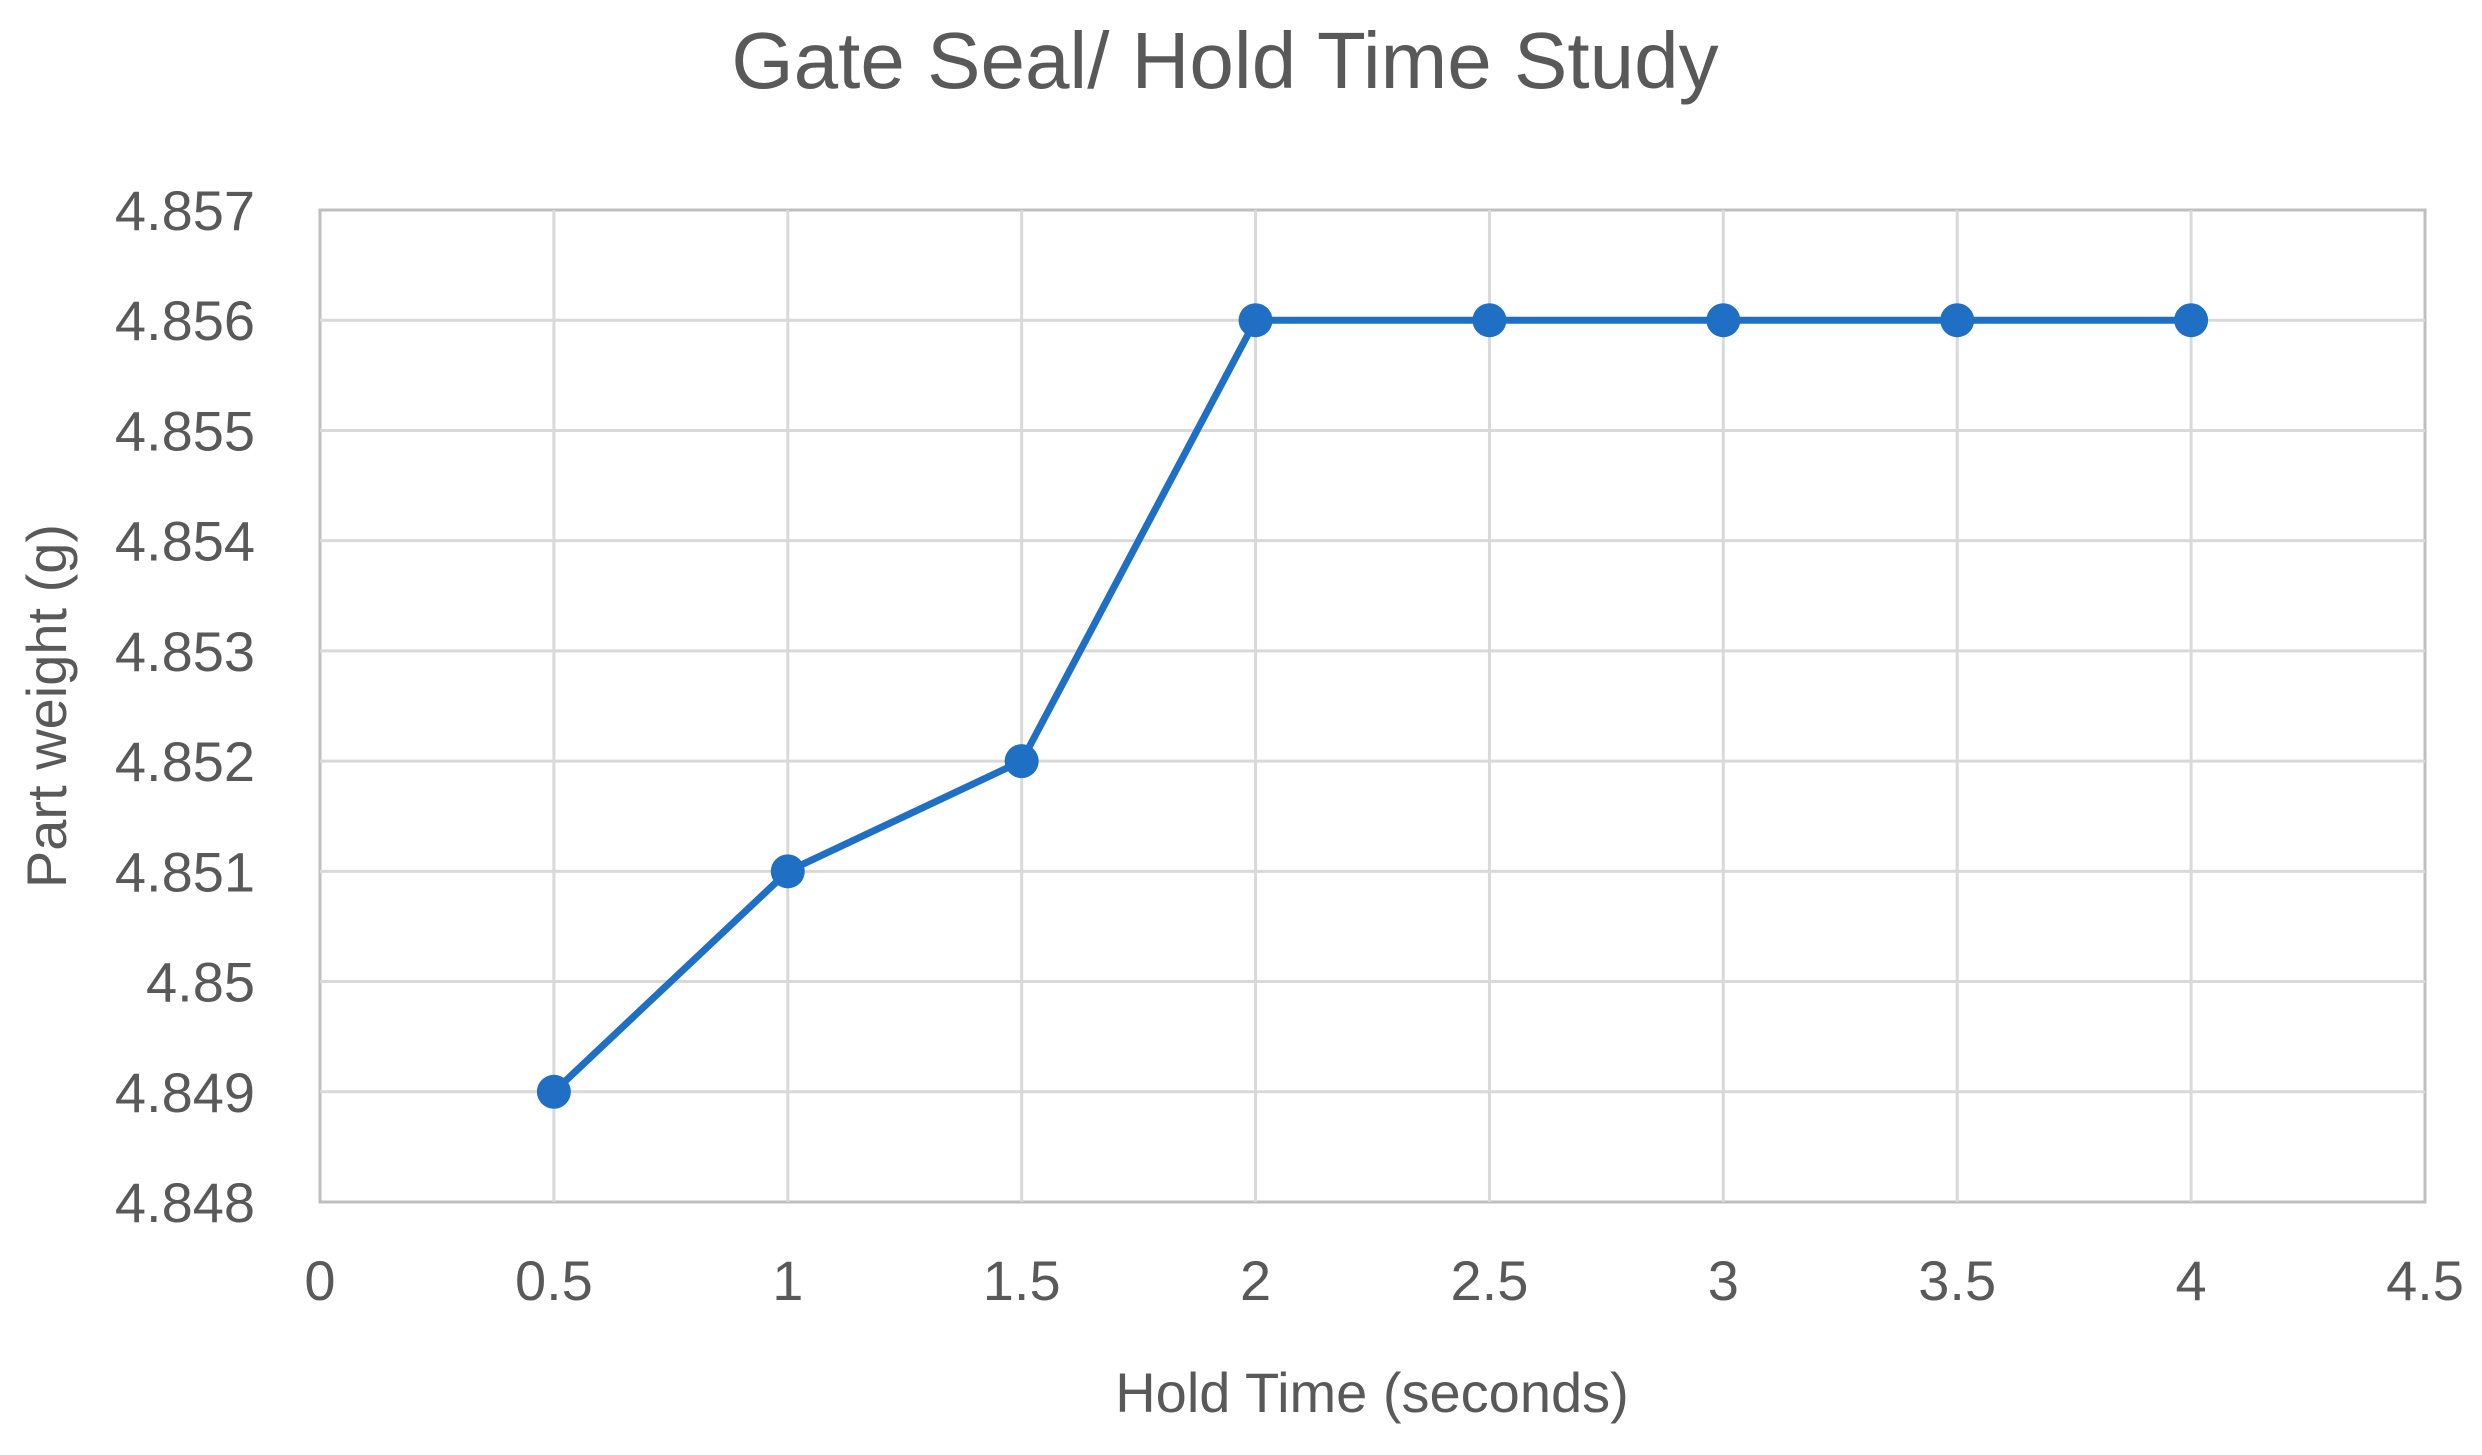 The width and height of the screenshot is (2482, 1455). I want to click on x-tick-label: 3, so click(1723, 1280).